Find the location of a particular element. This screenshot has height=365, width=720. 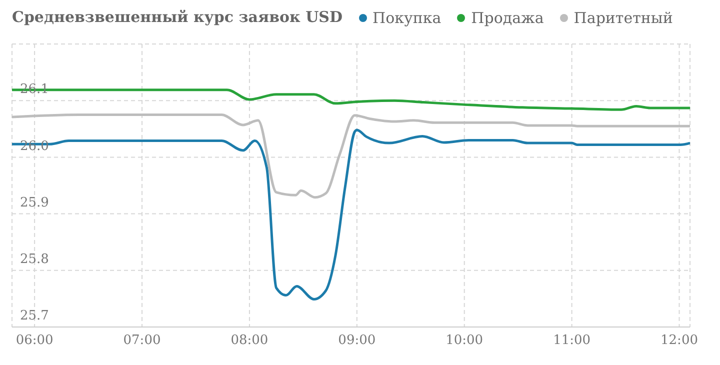

x-tick-label: 07:00 is located at coordinates (142, 340).